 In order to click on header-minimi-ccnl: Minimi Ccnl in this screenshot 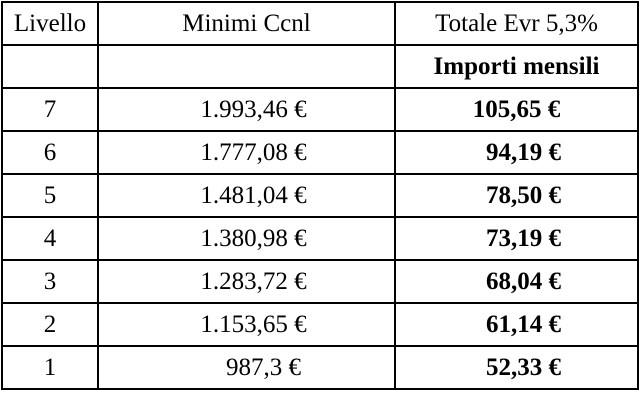, I will do `click(246, 23)`.